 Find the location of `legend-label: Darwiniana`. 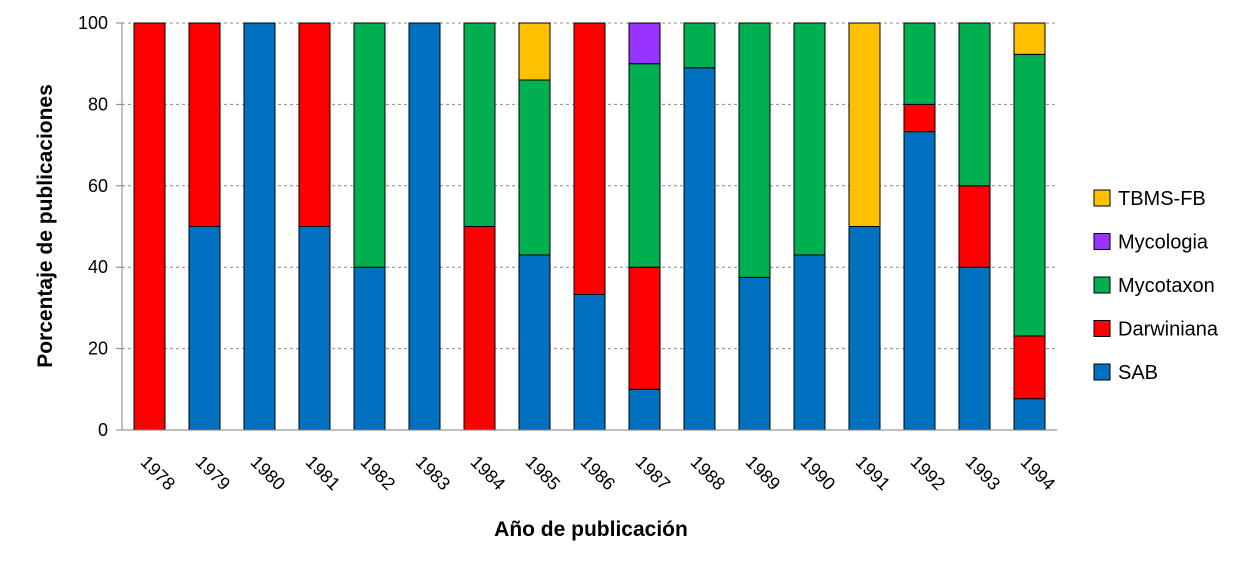

legend-label: Darwiniana is located at coordinates (1168, 330).